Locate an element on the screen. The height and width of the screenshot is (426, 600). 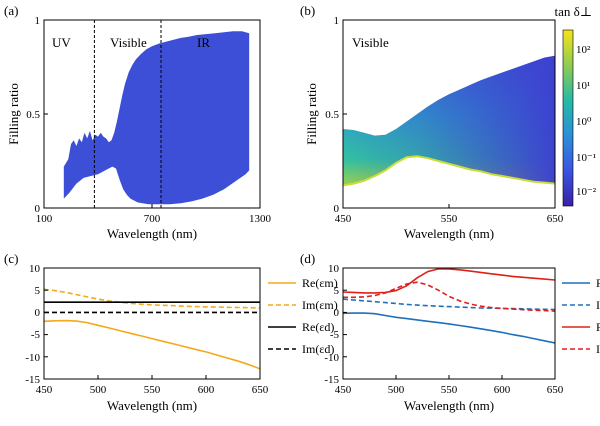
panel-a-ytick-1: 1 is located at coordinates (38, 21).